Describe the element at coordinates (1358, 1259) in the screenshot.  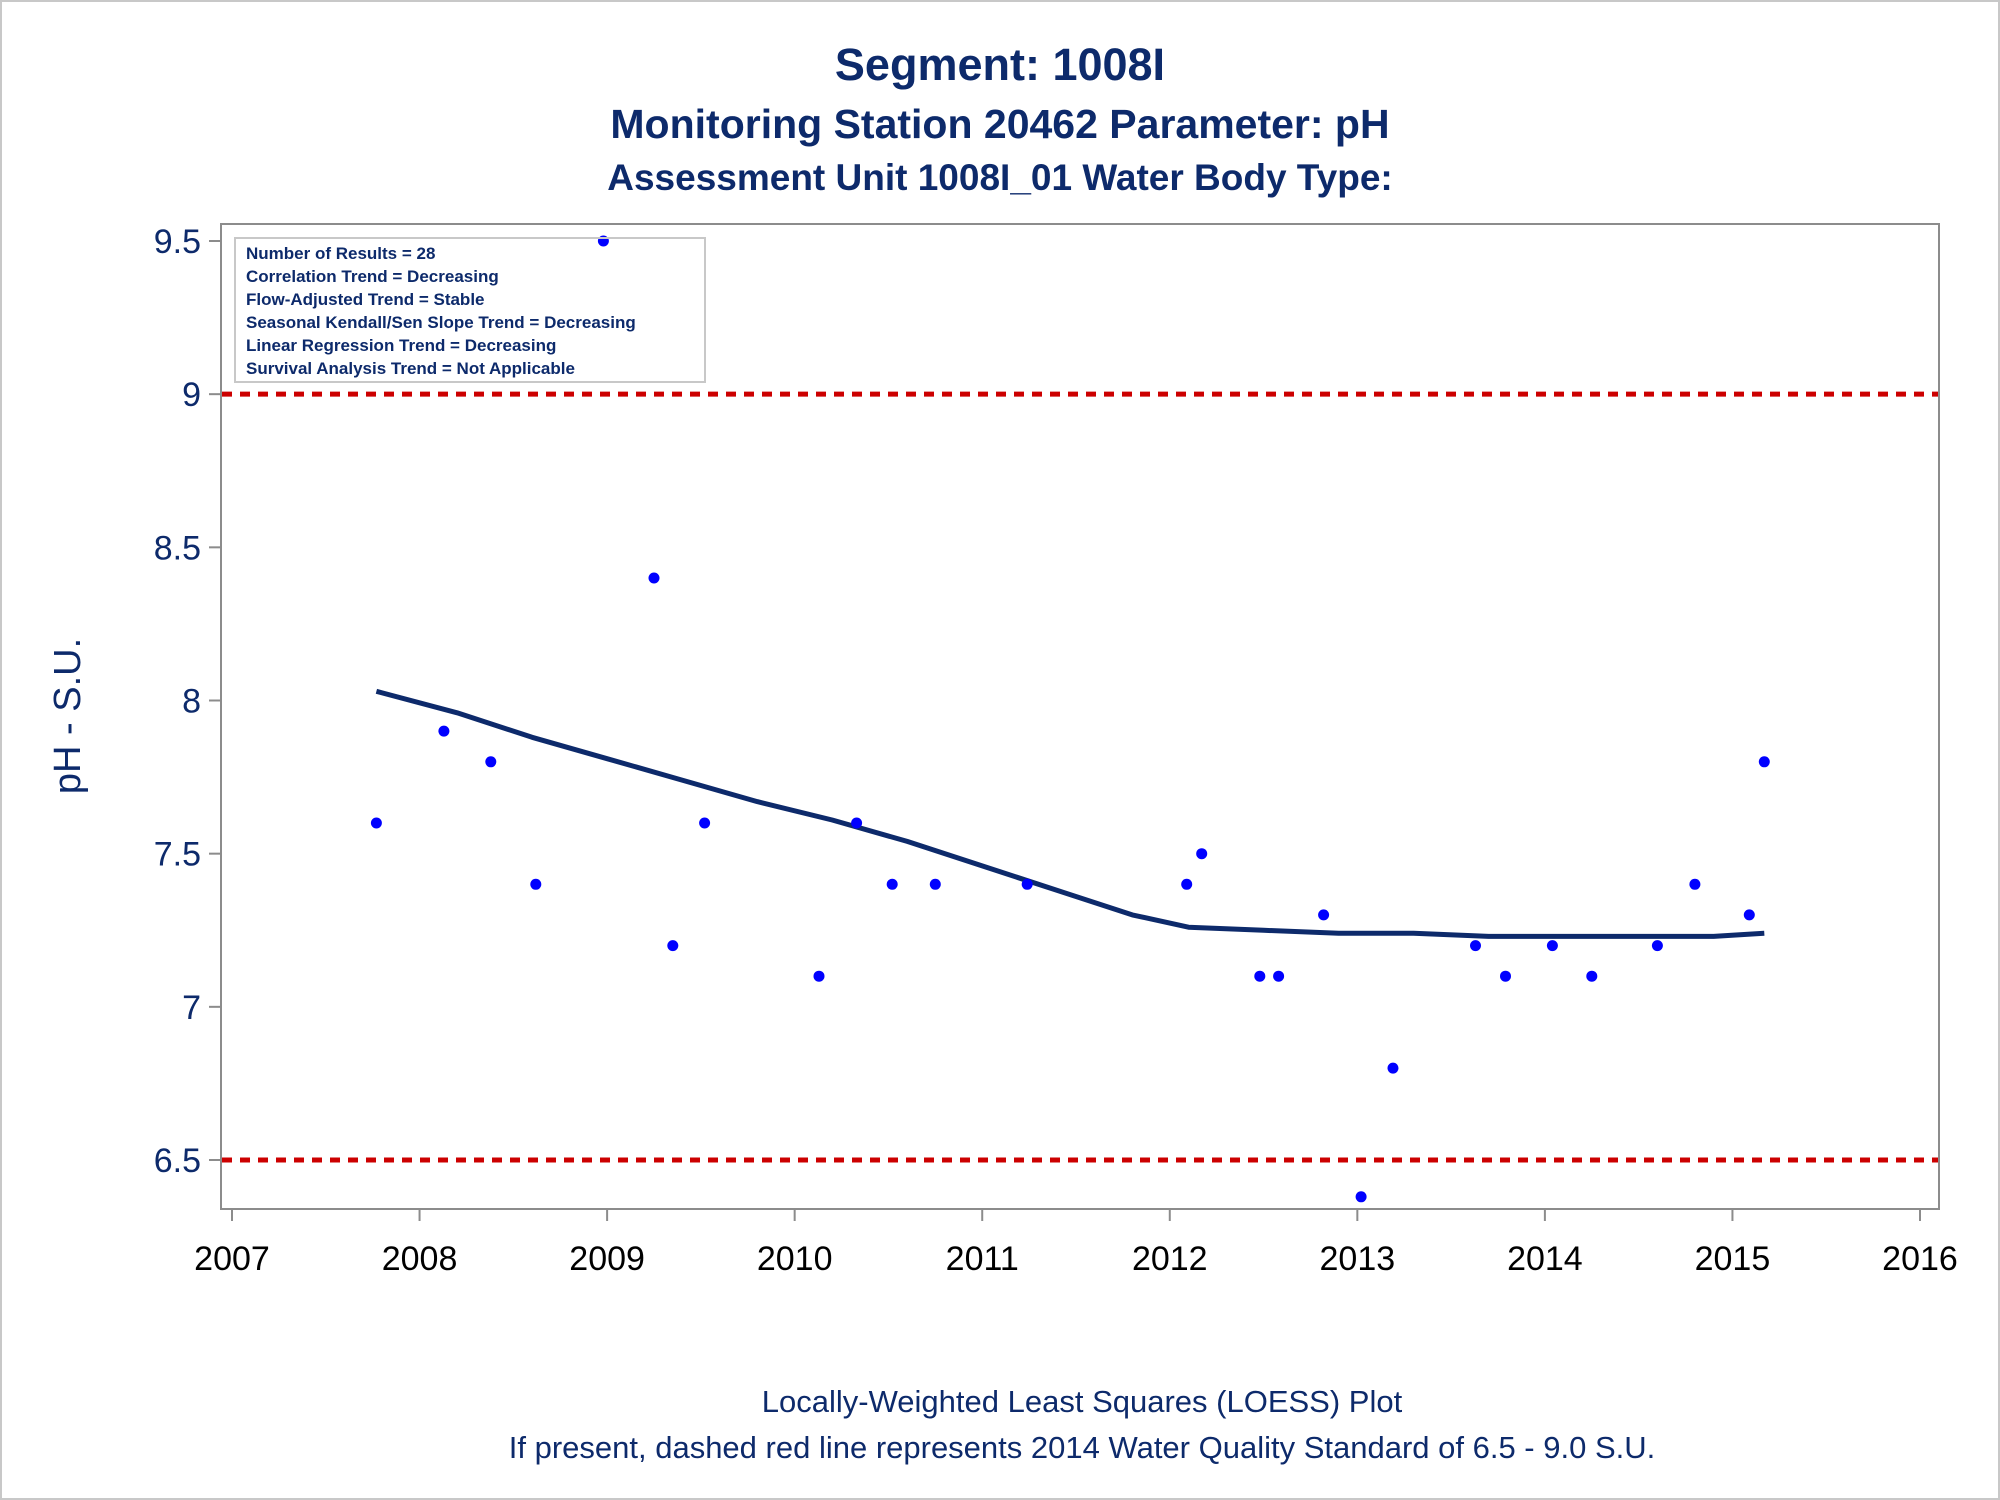
I see `x-tick-label: 2013` at that location.